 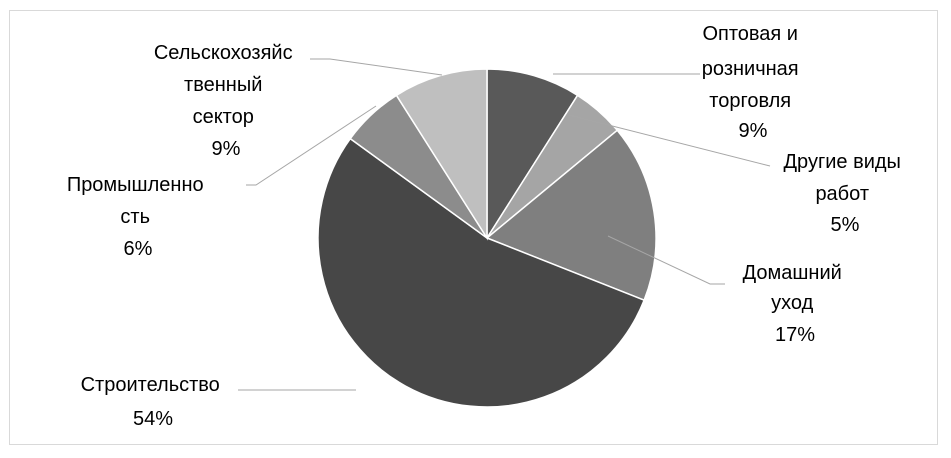 I want to click on leader-home-care, so click(x=666, y=260).